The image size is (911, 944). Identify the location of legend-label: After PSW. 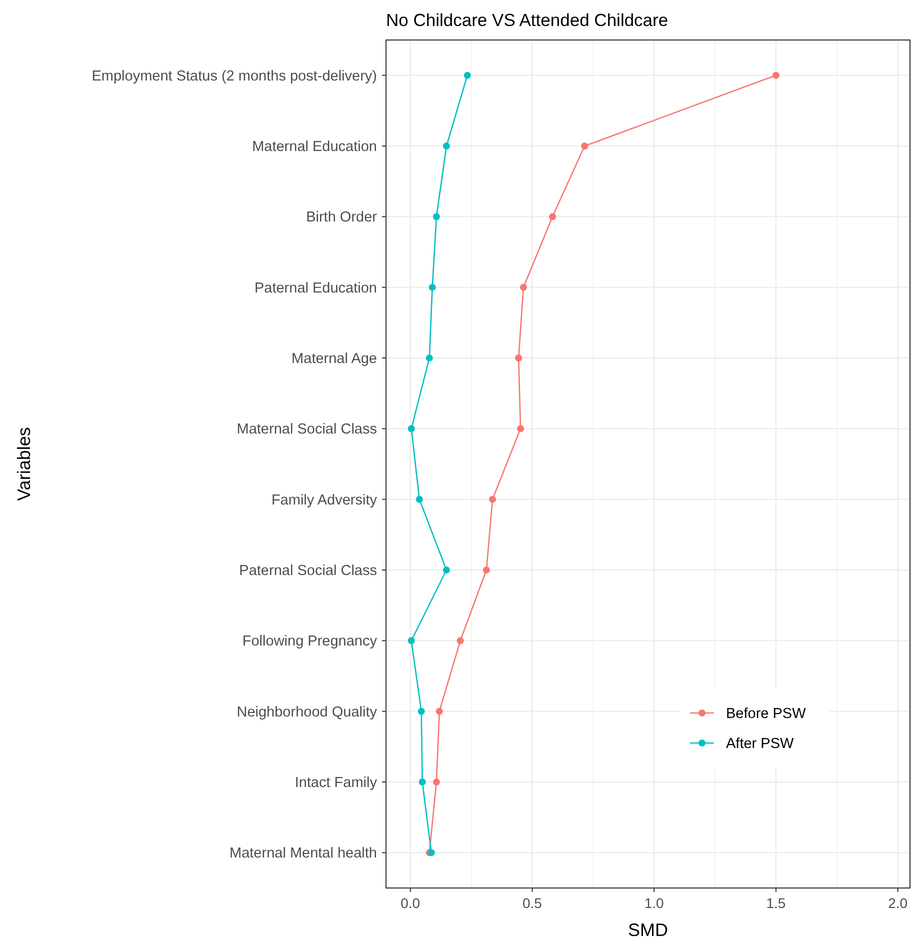
(760, 744).